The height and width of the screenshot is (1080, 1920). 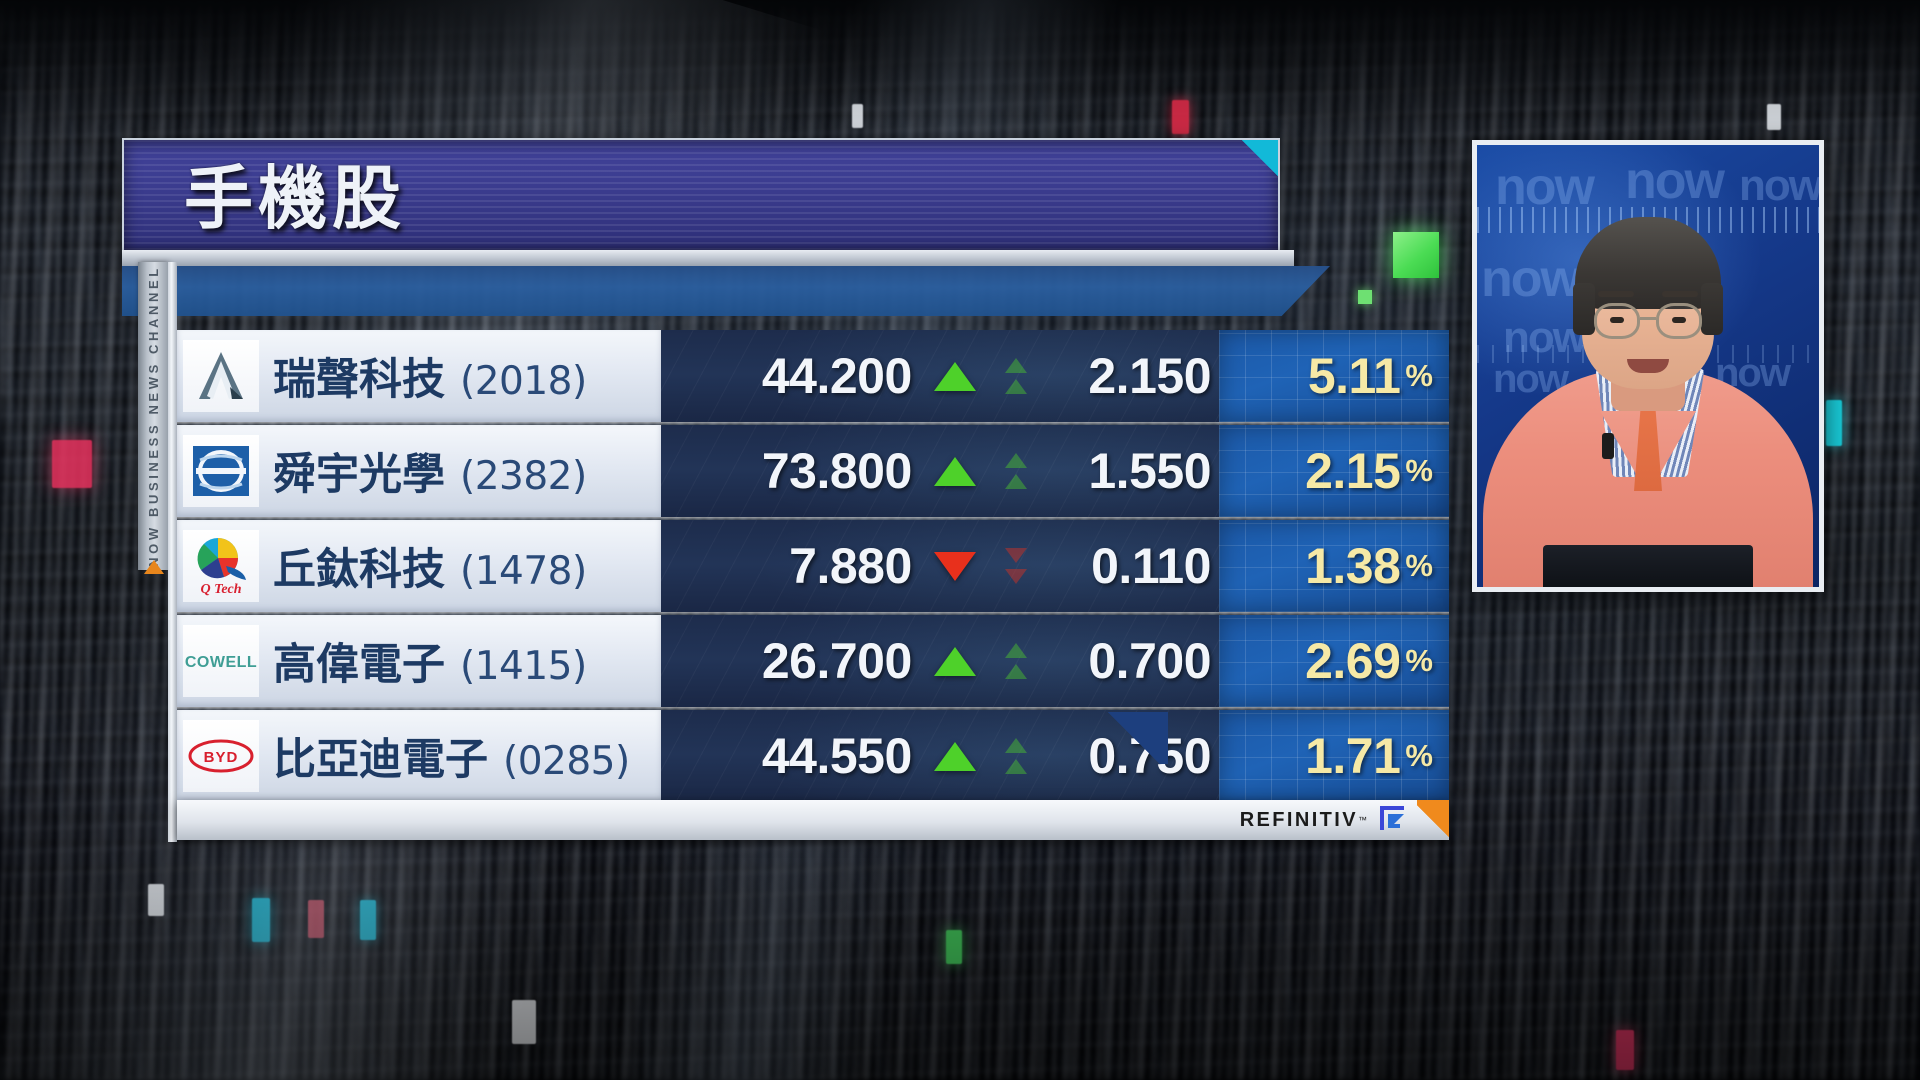 I want to click on stock-price: 73.800, so click(x=836, y=471).